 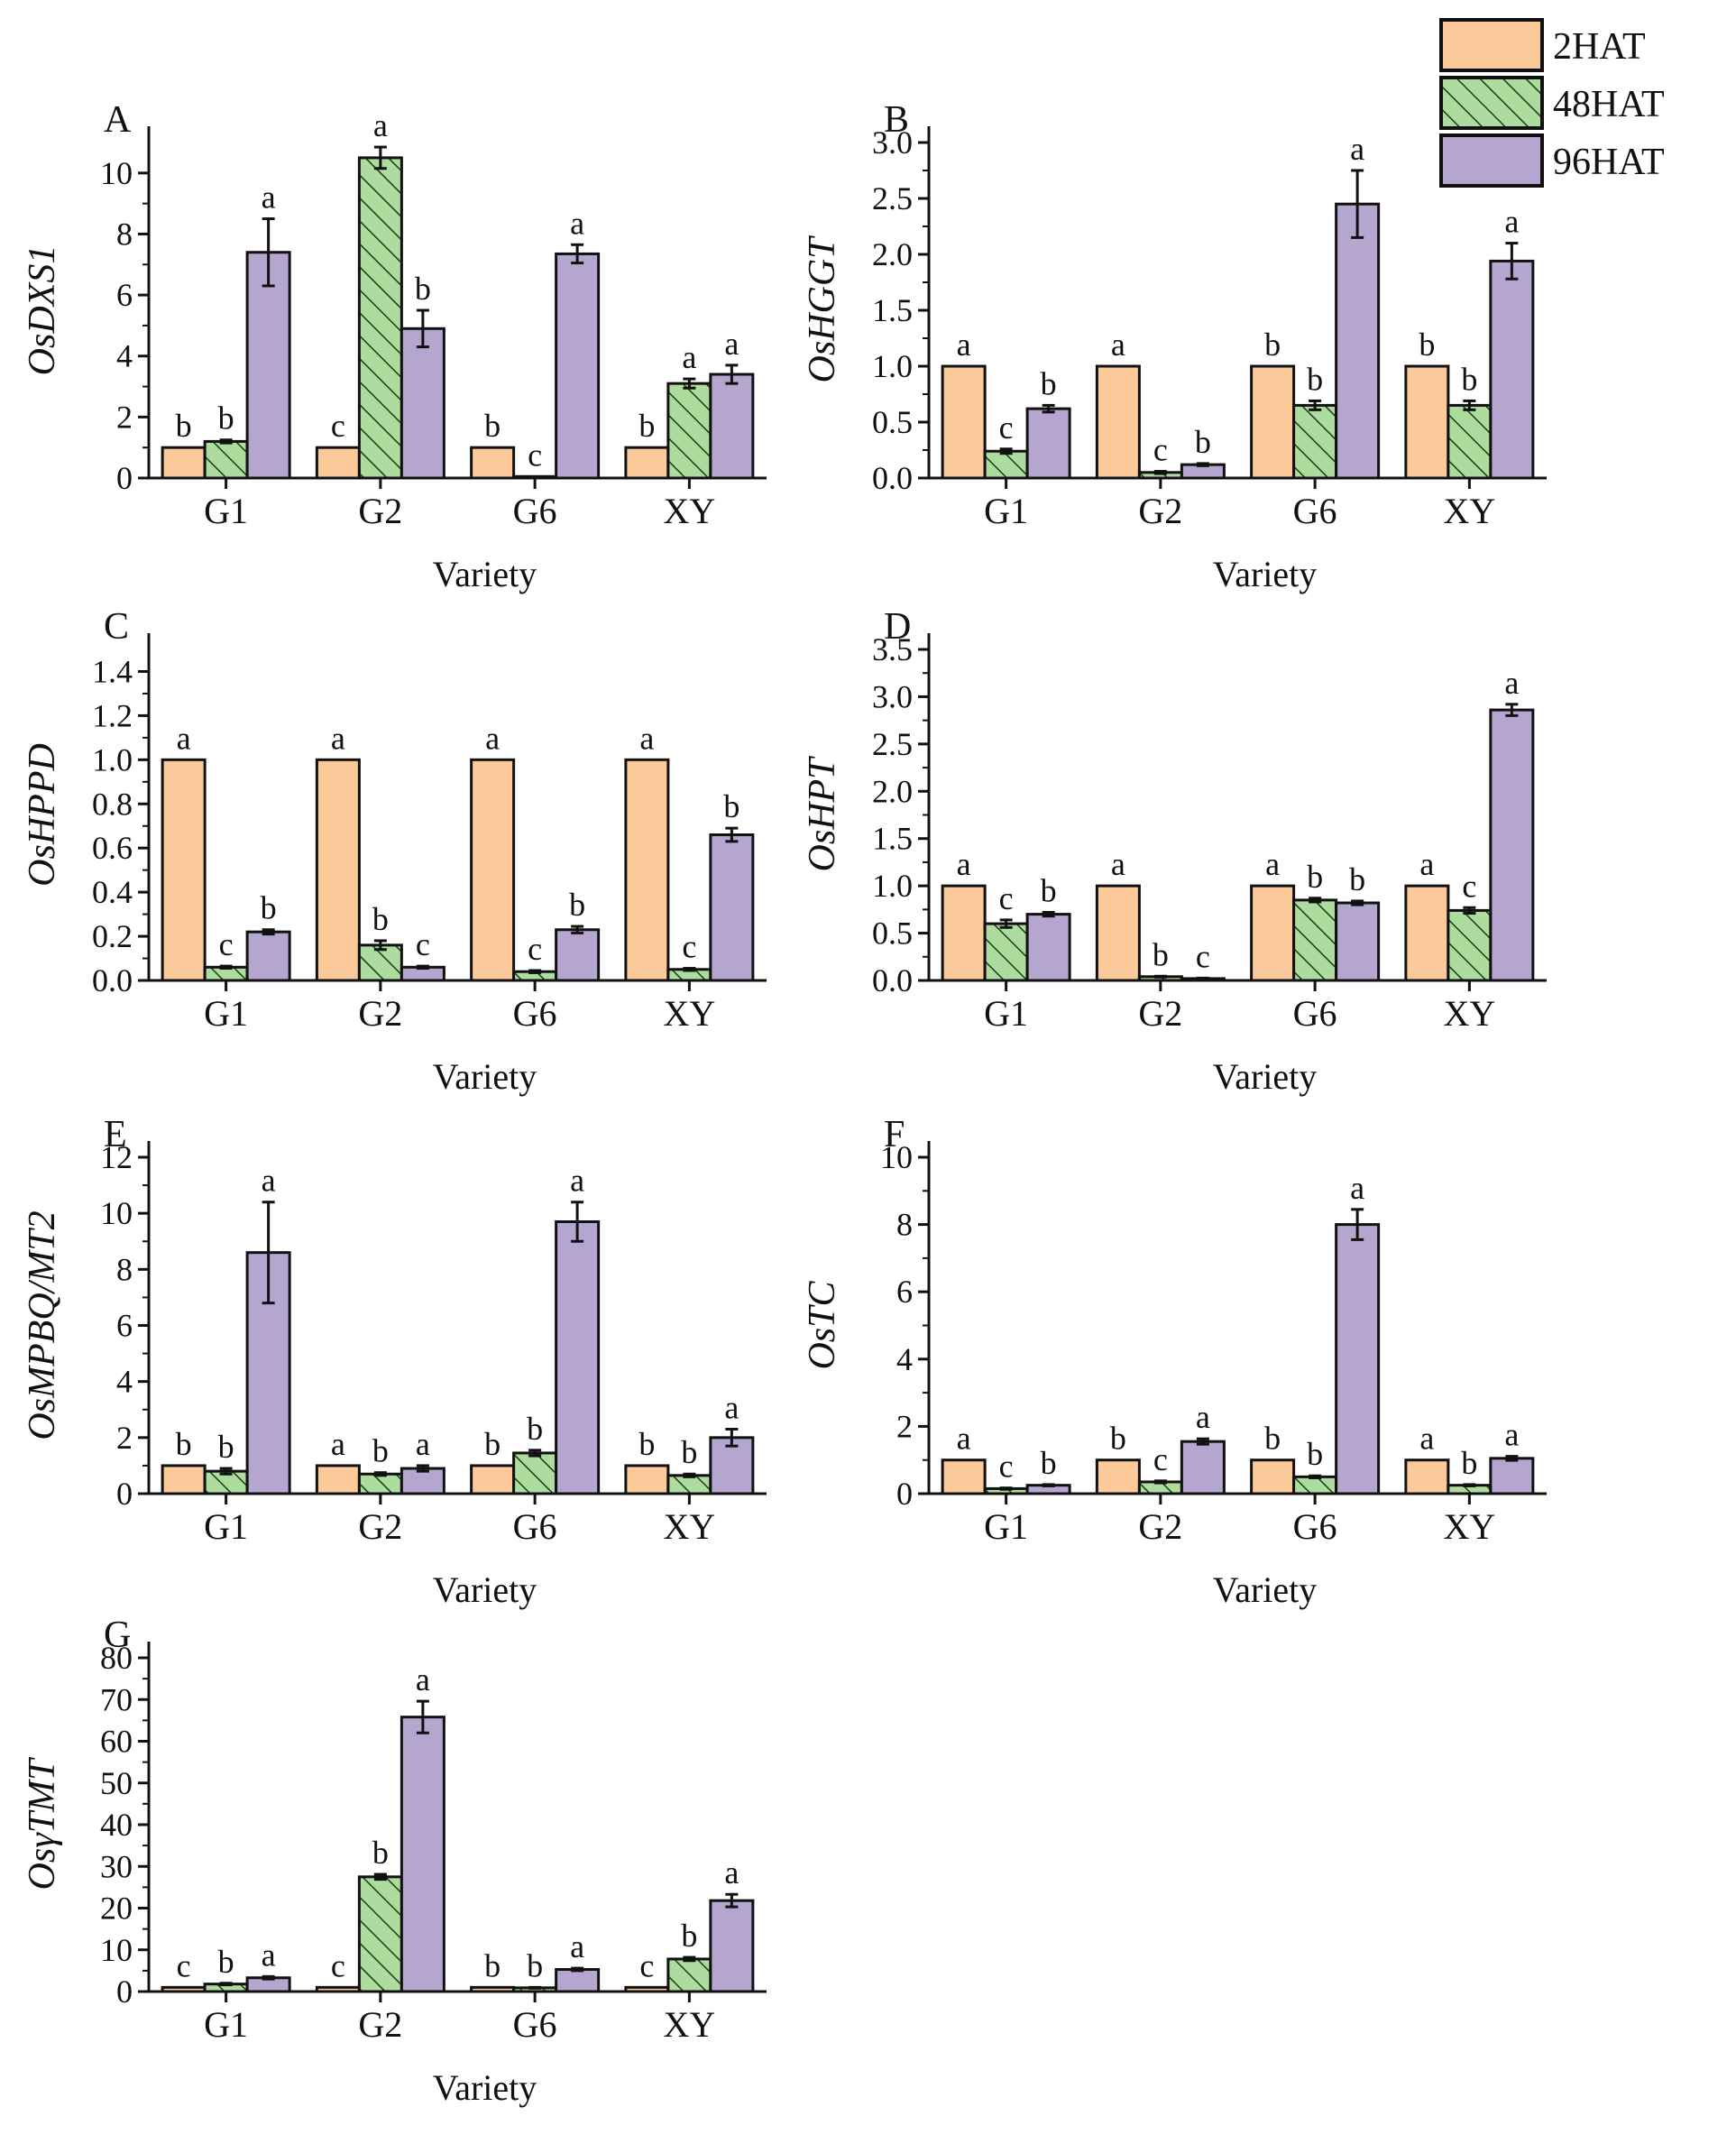 I want to click on panel-f-bar-g6-96hat, so click(x=1358, y=1359).